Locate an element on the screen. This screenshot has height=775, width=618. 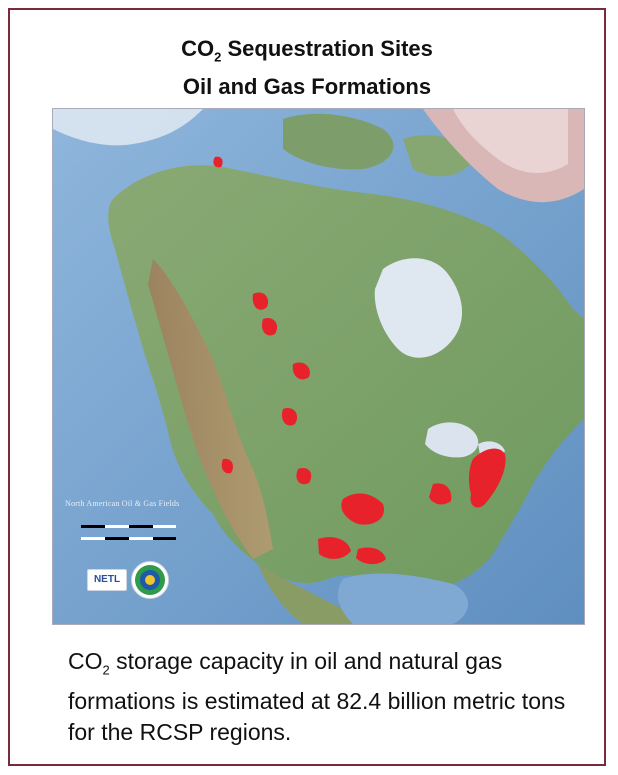
hudson-bay is located at coordinates (418, 308).